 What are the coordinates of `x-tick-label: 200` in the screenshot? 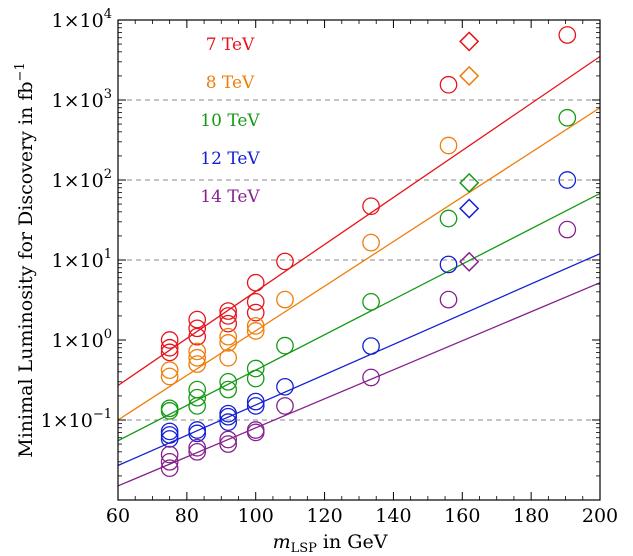 It's located at (600, 516).